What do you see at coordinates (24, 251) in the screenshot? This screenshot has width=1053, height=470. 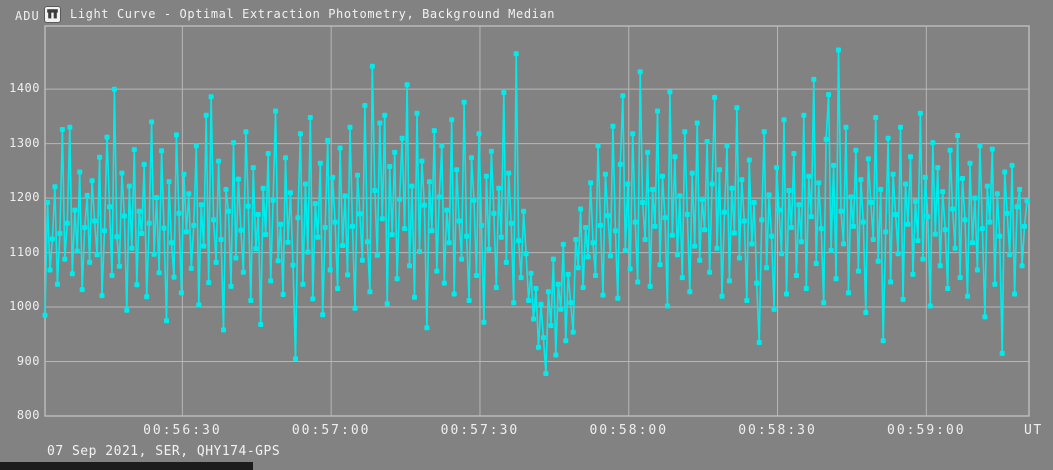 I see `y-tick-label: 1100` at bounding box center [24, 251].